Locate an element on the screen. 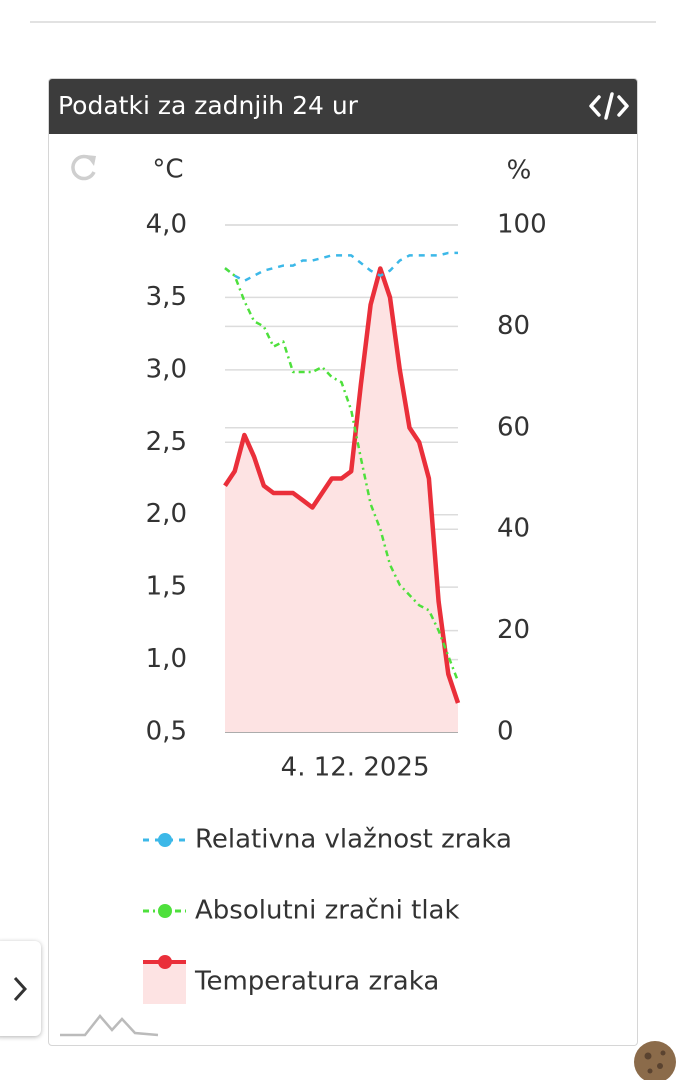 The width and height of the screenshot is (686, 1080). legend-item: Absolutni zračni tlak is located at coordinates (301, 911).